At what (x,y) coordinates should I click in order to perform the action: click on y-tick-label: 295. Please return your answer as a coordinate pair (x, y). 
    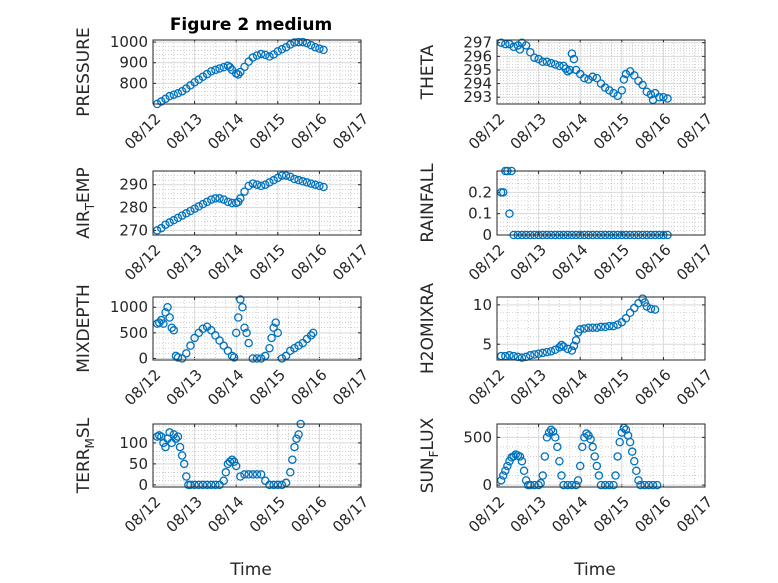
    Looking at the image, I should click on (477, 70).